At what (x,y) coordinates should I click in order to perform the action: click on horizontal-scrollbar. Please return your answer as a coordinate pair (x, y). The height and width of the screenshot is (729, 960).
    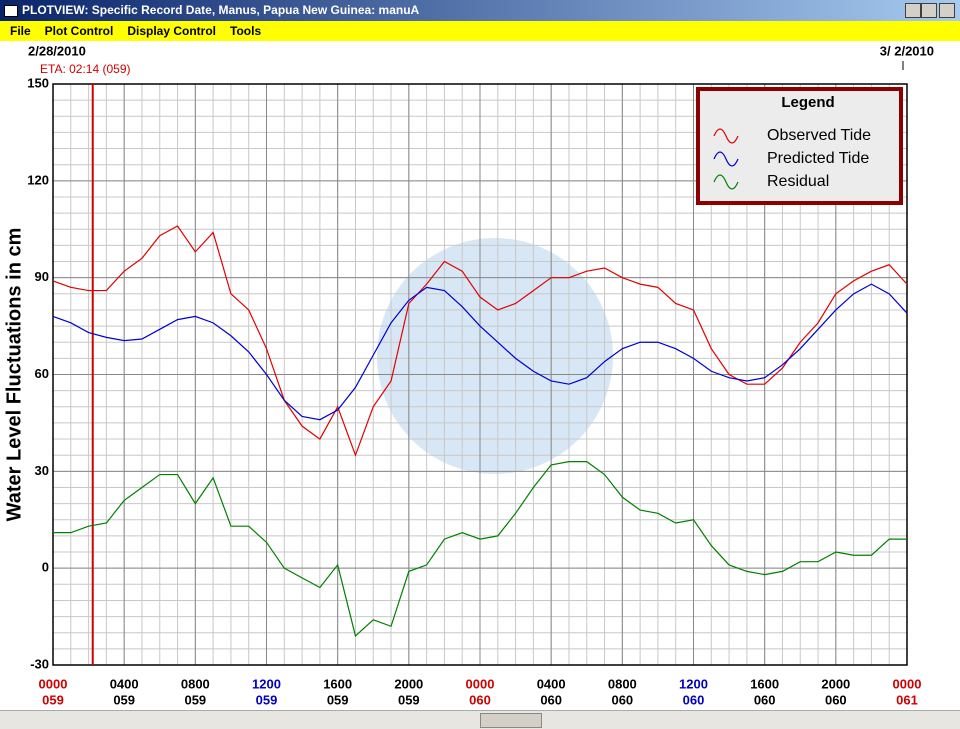
    Looking at the image, I should click on (480, 719).